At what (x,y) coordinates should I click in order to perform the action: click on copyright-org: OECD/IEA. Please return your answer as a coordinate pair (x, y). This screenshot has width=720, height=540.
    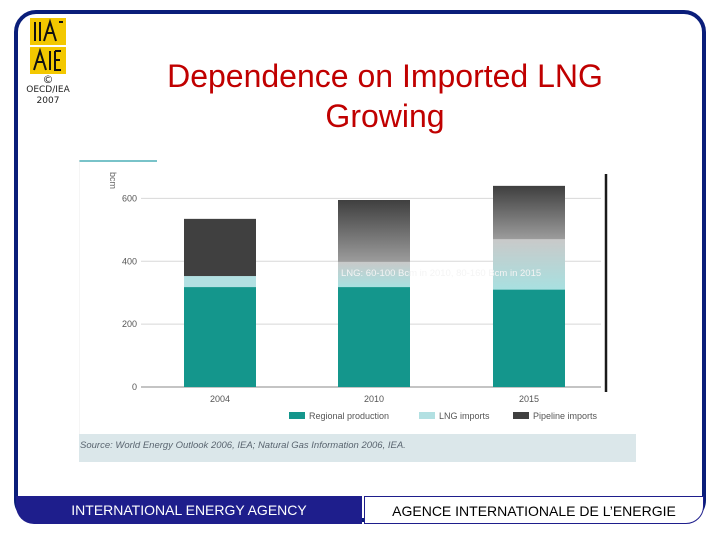
    Looking at the image, I should click on (48, 90).